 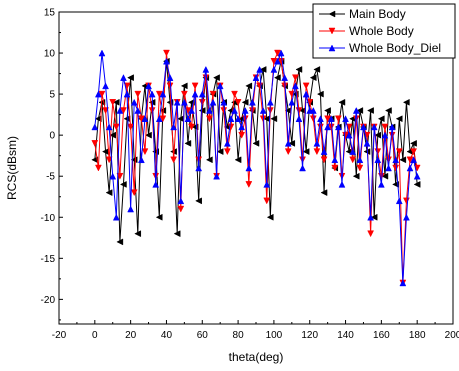 What do you see at coordinates (52, 95) in the screenshot?
I see `y-tick-label: 5` at bounding box center [52, 95].